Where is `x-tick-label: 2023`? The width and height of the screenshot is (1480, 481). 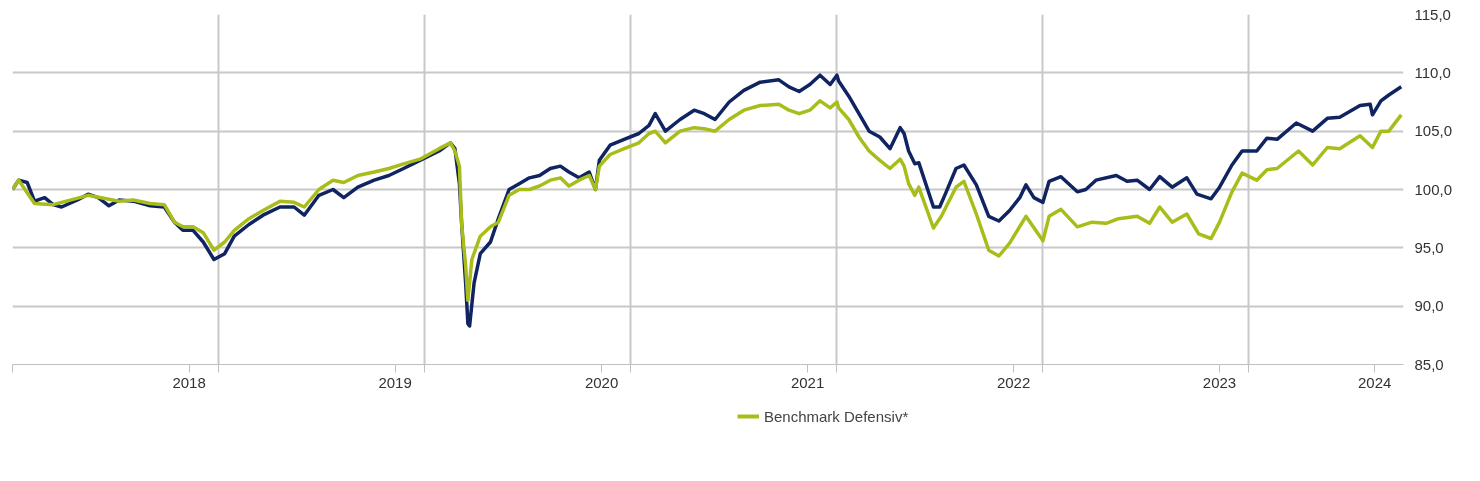 x-tick-label: 2023 is located at coordinates (1219, 382).